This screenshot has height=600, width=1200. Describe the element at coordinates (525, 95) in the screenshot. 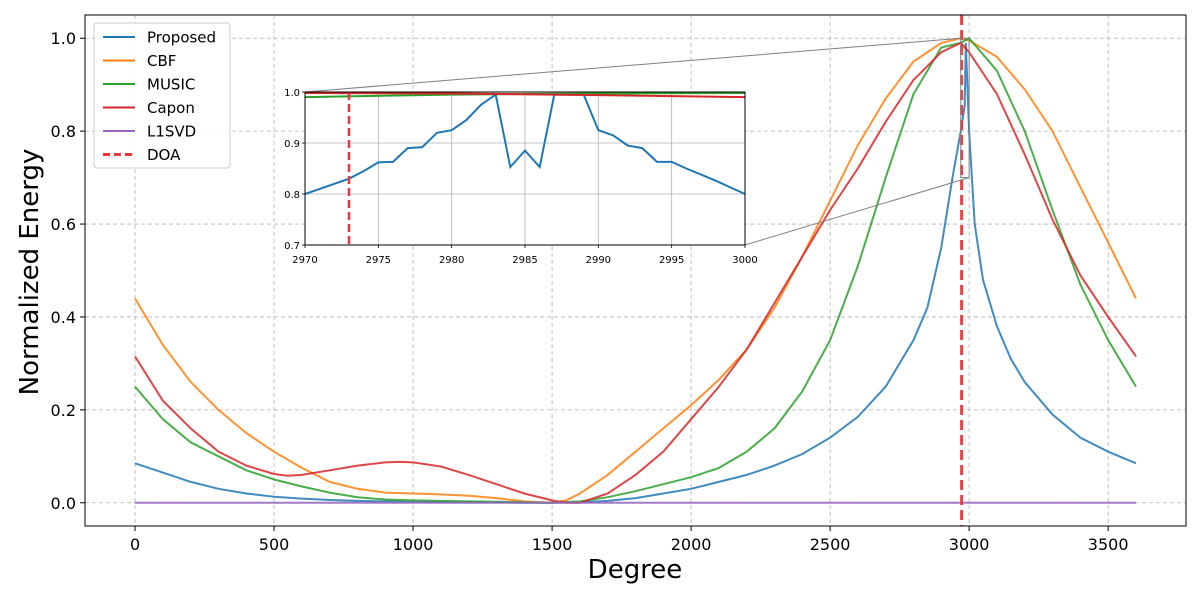

I see `inset-series-line-capon` at that location.